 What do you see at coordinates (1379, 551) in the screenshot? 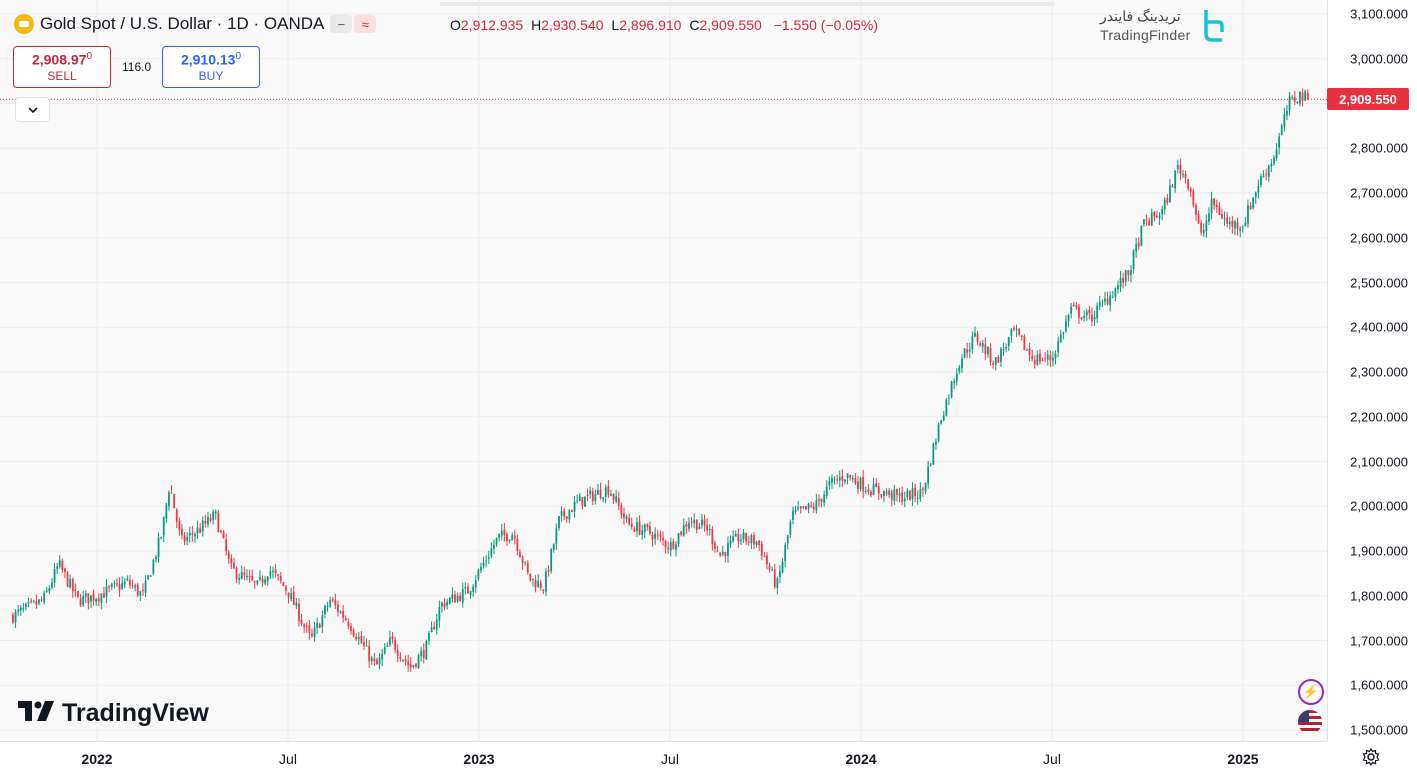
I see `price-tick-label: 1,900.000` at bounding box center [1379, 551].